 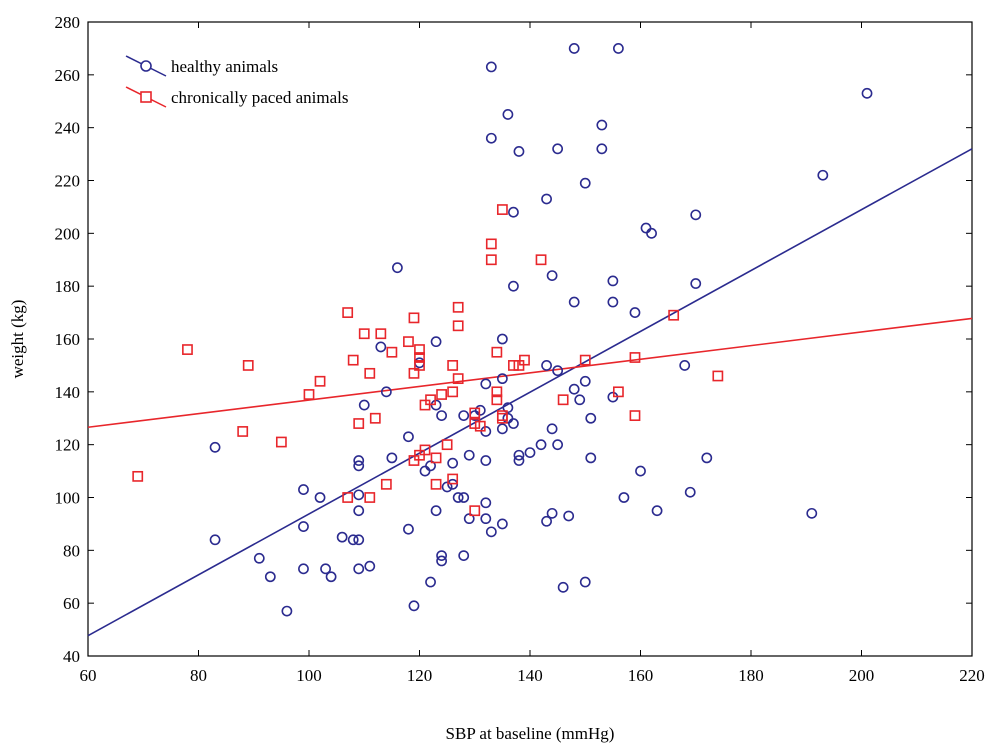 What do you see at coordinates (68, 233) in the screenshot?
I see `y-tick-label-8: 200` at bounding box center [68, 233].